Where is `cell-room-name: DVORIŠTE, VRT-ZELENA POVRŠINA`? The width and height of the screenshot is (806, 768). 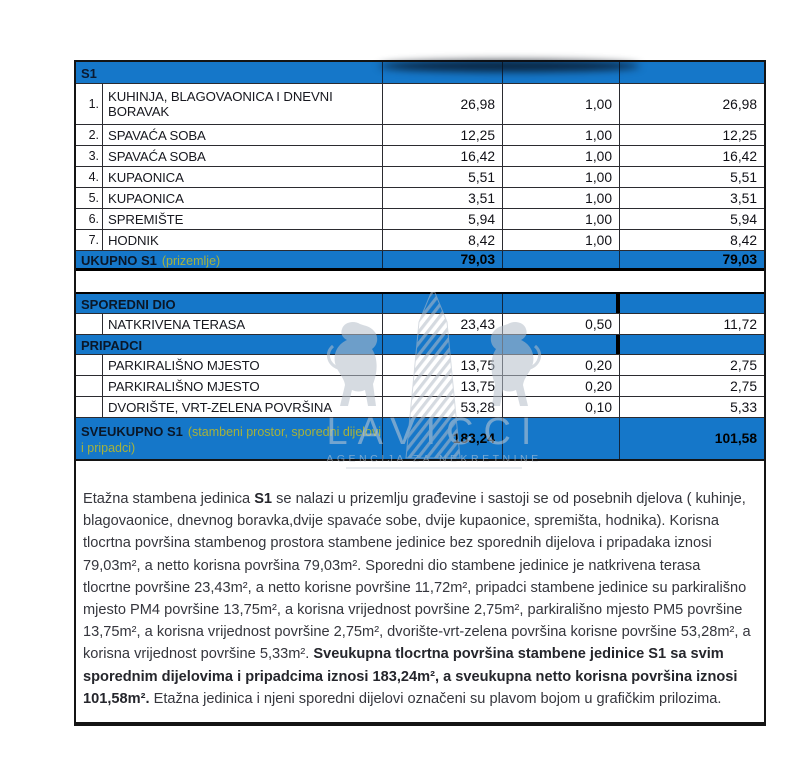 cell-room-name: DVORIŠTE, VRT-ZELENA POVRŠINA is located at coordinates (243, 407).